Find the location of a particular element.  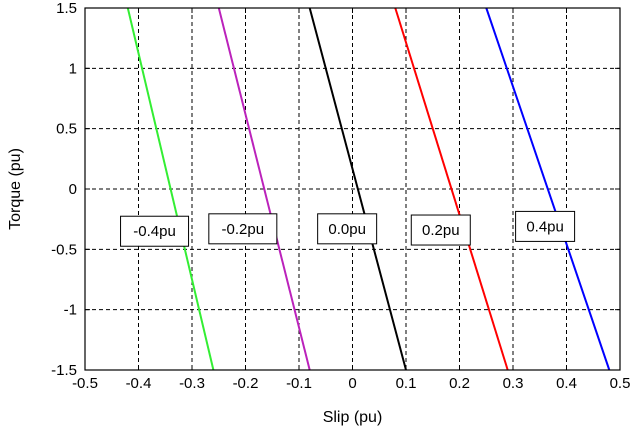

y-tick-label: 1.5 is located at coordinates (66, 8).